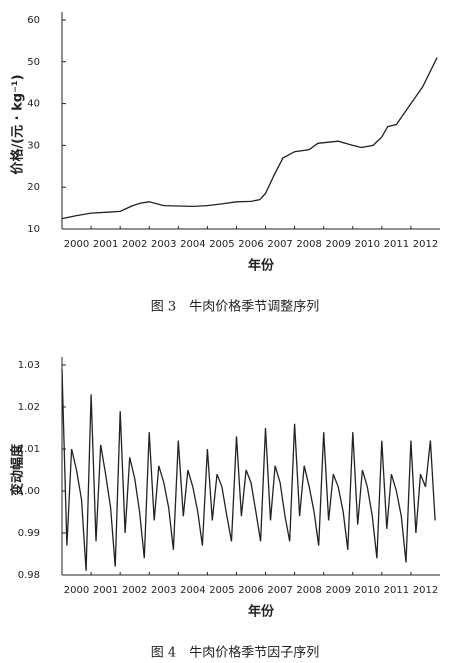 The image size is (455, 663). Describe the element at coordinates (235, 307) in the screenshot. I see `caption: 图 3 牛肉价格季节调整序列` at that location.